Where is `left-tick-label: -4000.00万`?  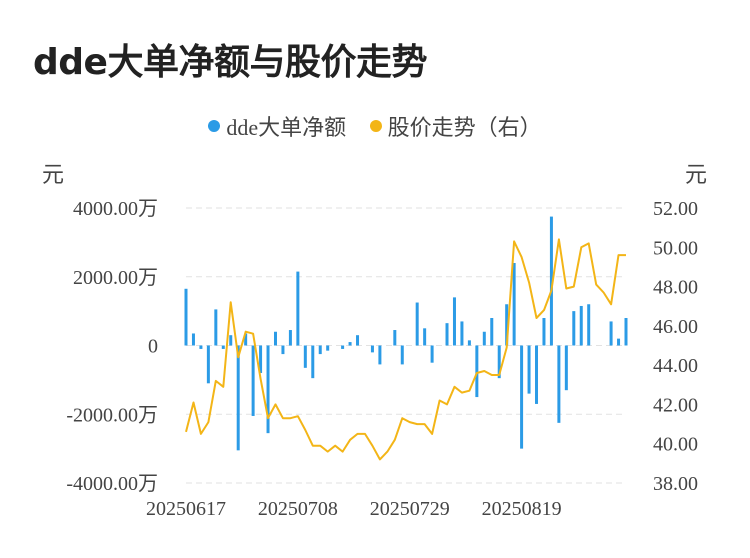 left-tick-label: -4000.00万 is located at coordinates (112, 484).